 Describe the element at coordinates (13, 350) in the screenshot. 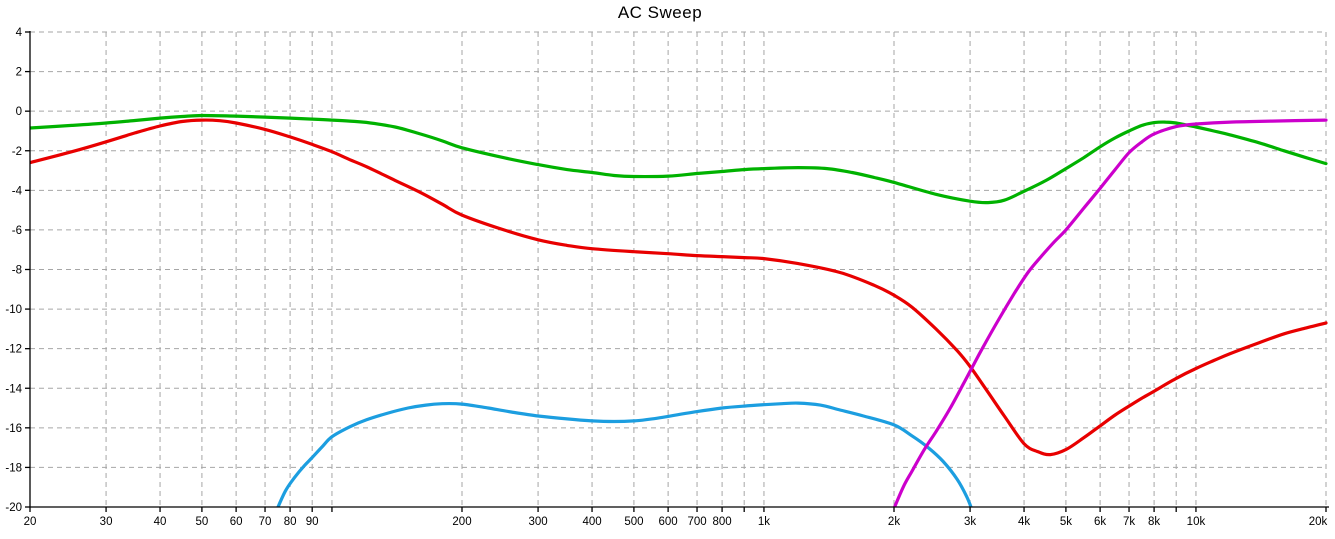

I see `y-tick-label: -12` at that location.